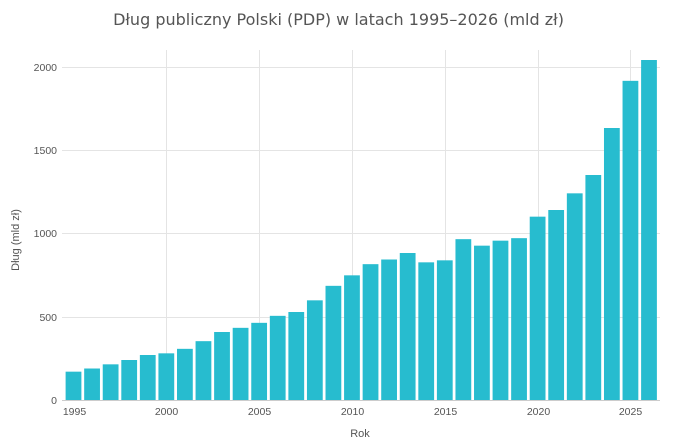  Describe the element at coordinates (360, 434) in the screenshot. I see `x-axis-label: Rok` at that location.